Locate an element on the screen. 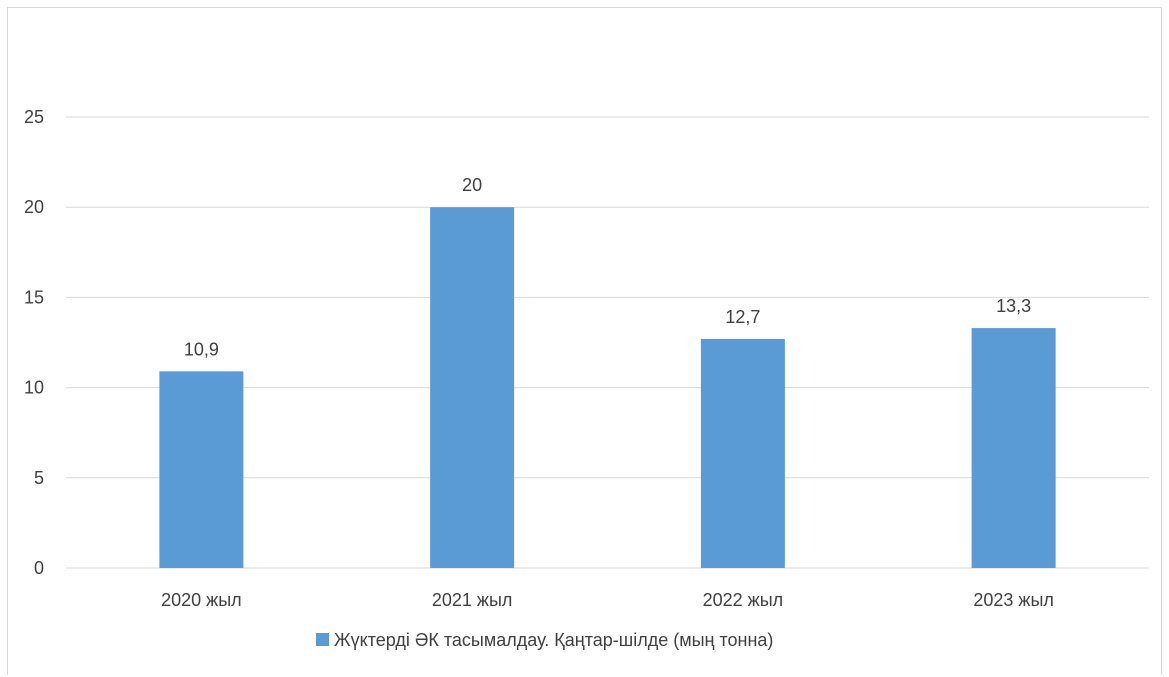 This screenshot has width=1169, height=677. x-tick-label: 2020 жыл is located at coordinates (201, 600).